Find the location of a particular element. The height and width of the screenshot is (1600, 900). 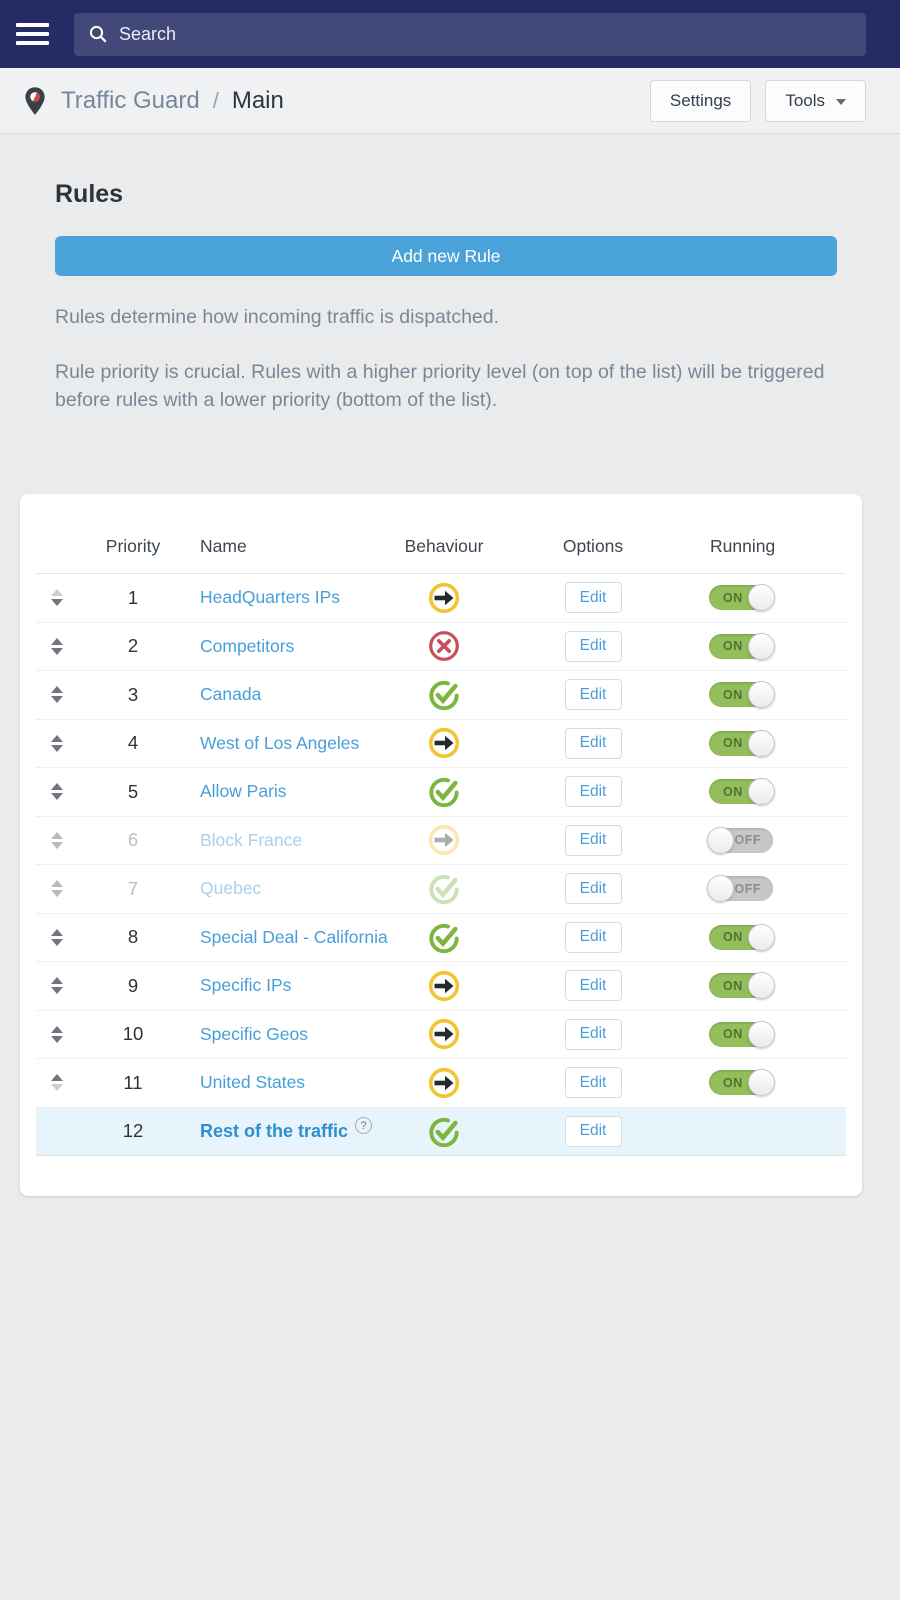

rule-name-link: United States is located at coordinates (253, 1082).